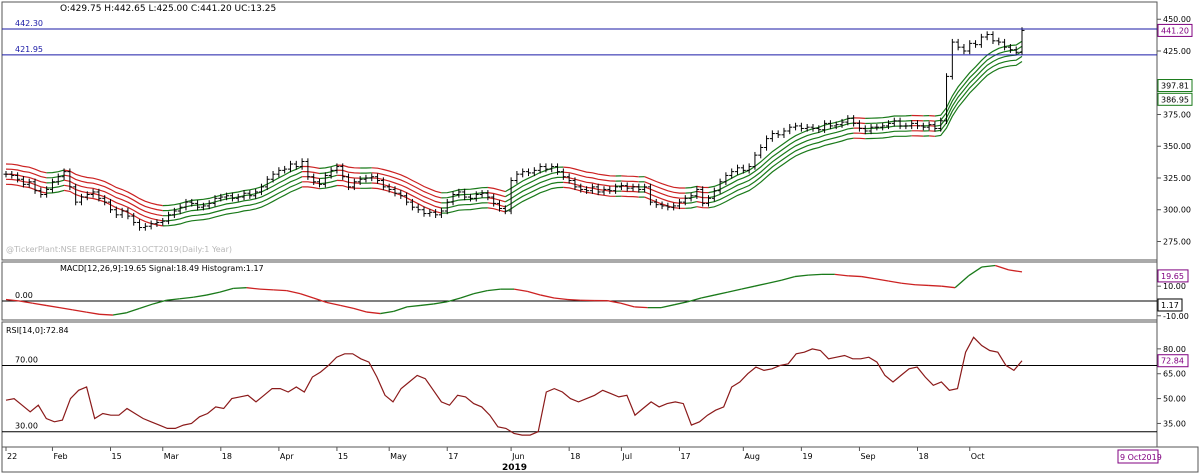 This screenshot has height=474, width=1200. Describe the element at coordinates (26, 426) in the screenshot. I see `rsi-level-label: 30.00` at that location.